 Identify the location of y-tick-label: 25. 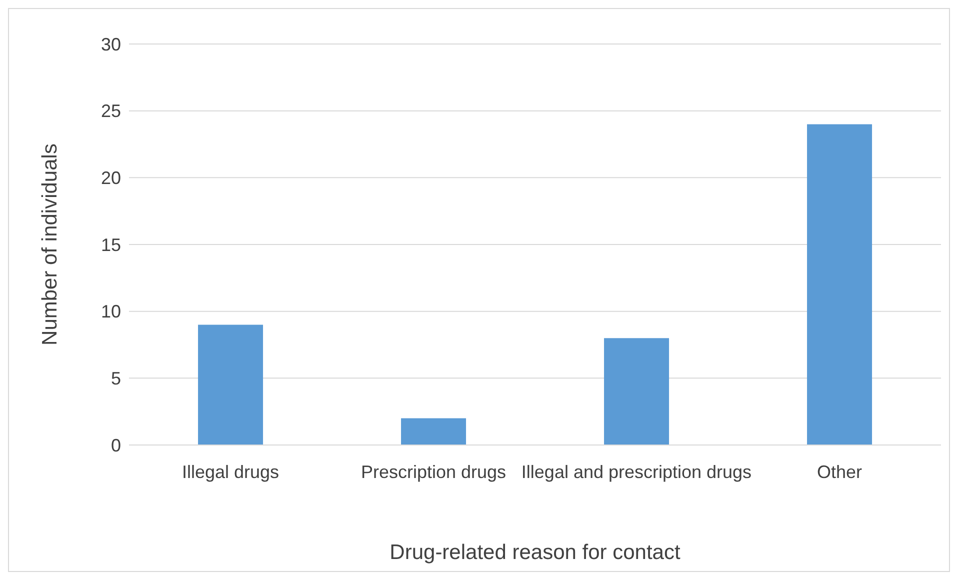
(110, 111).